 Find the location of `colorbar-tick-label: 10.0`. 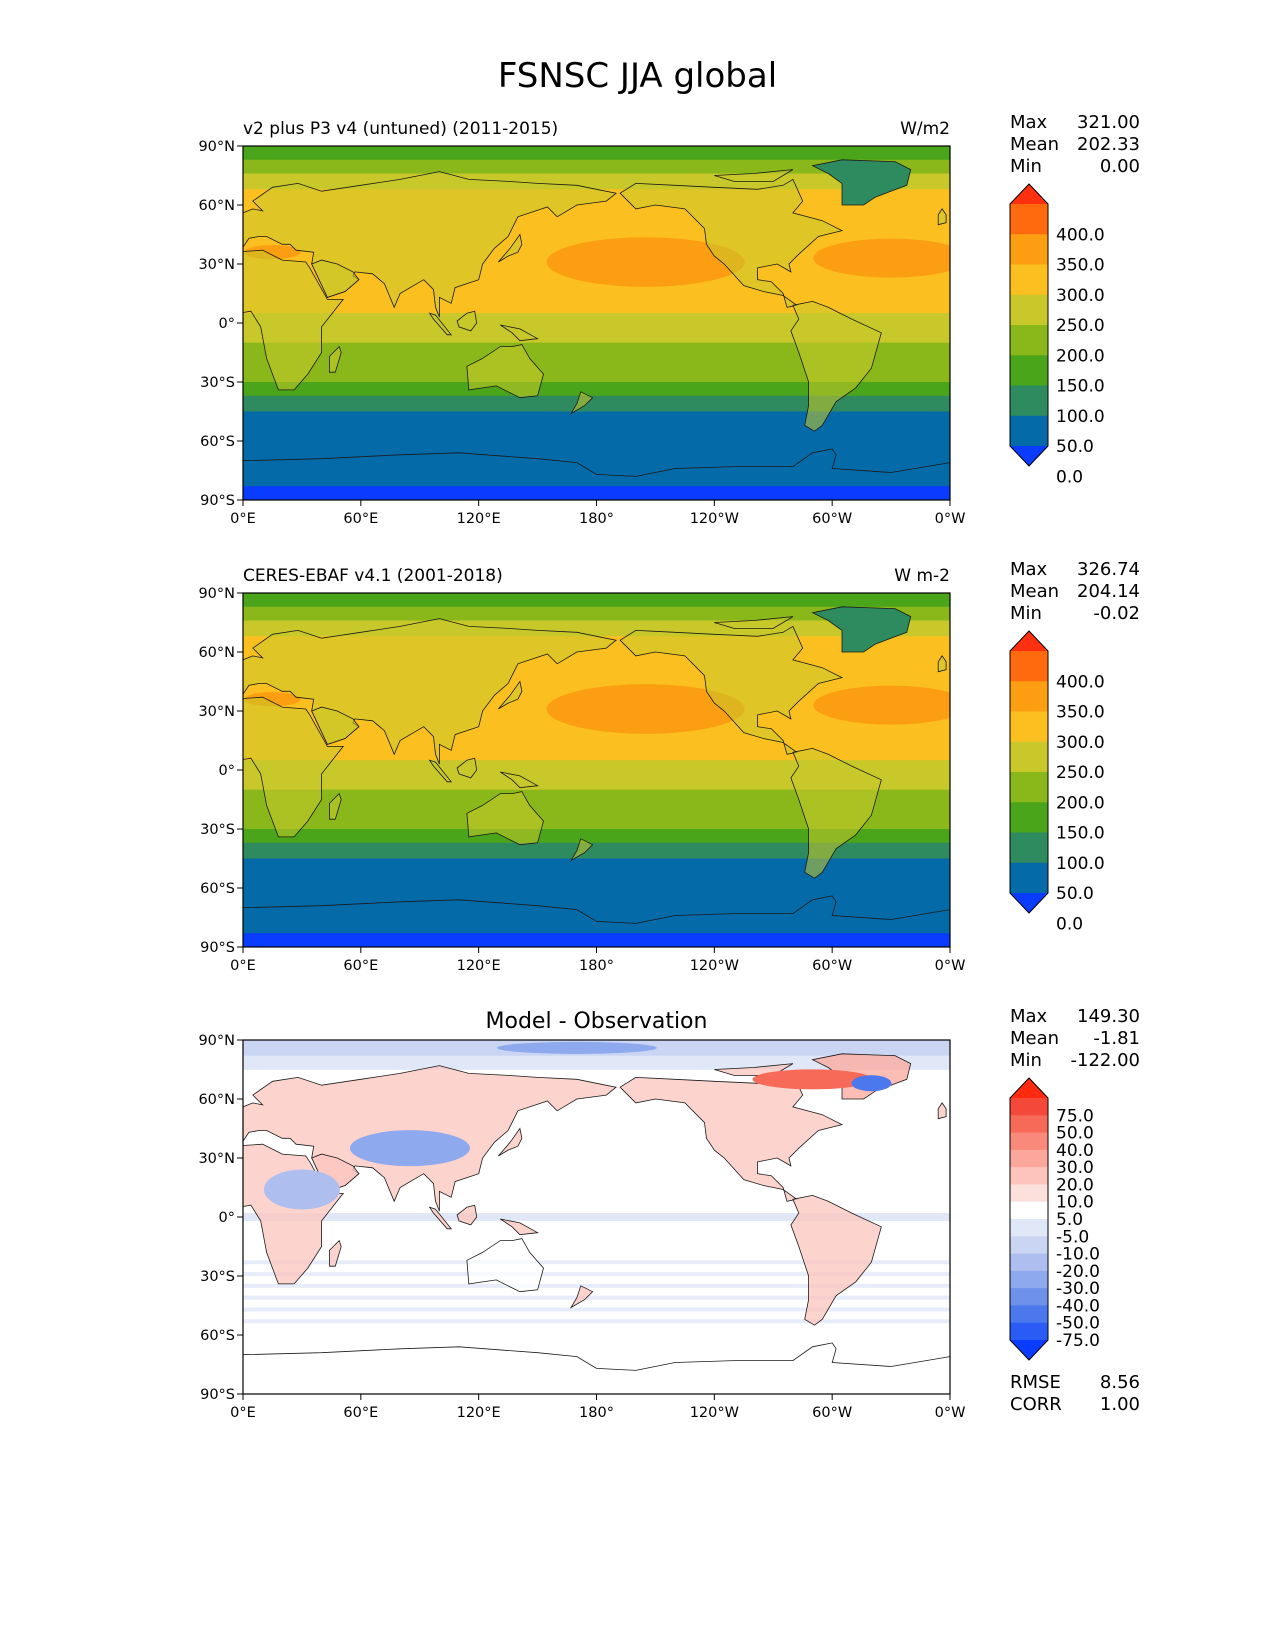

colorbar-tick-label: 10.0 is located at coordinates (1075, 1203).